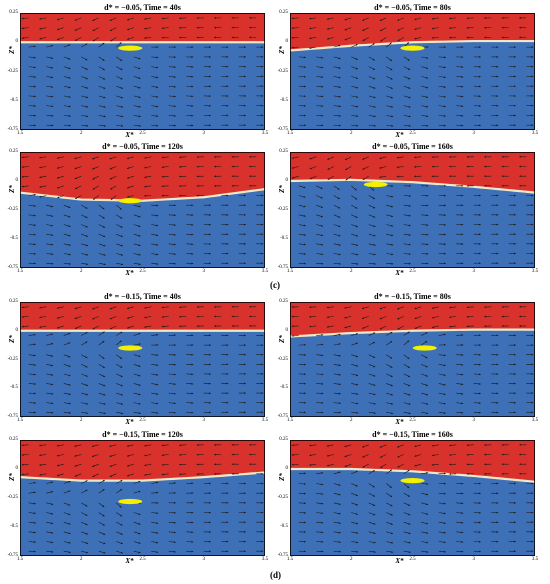  Describe the element at coordinates (412, 48) in the screenshot. I see `submerged-body` at that location.